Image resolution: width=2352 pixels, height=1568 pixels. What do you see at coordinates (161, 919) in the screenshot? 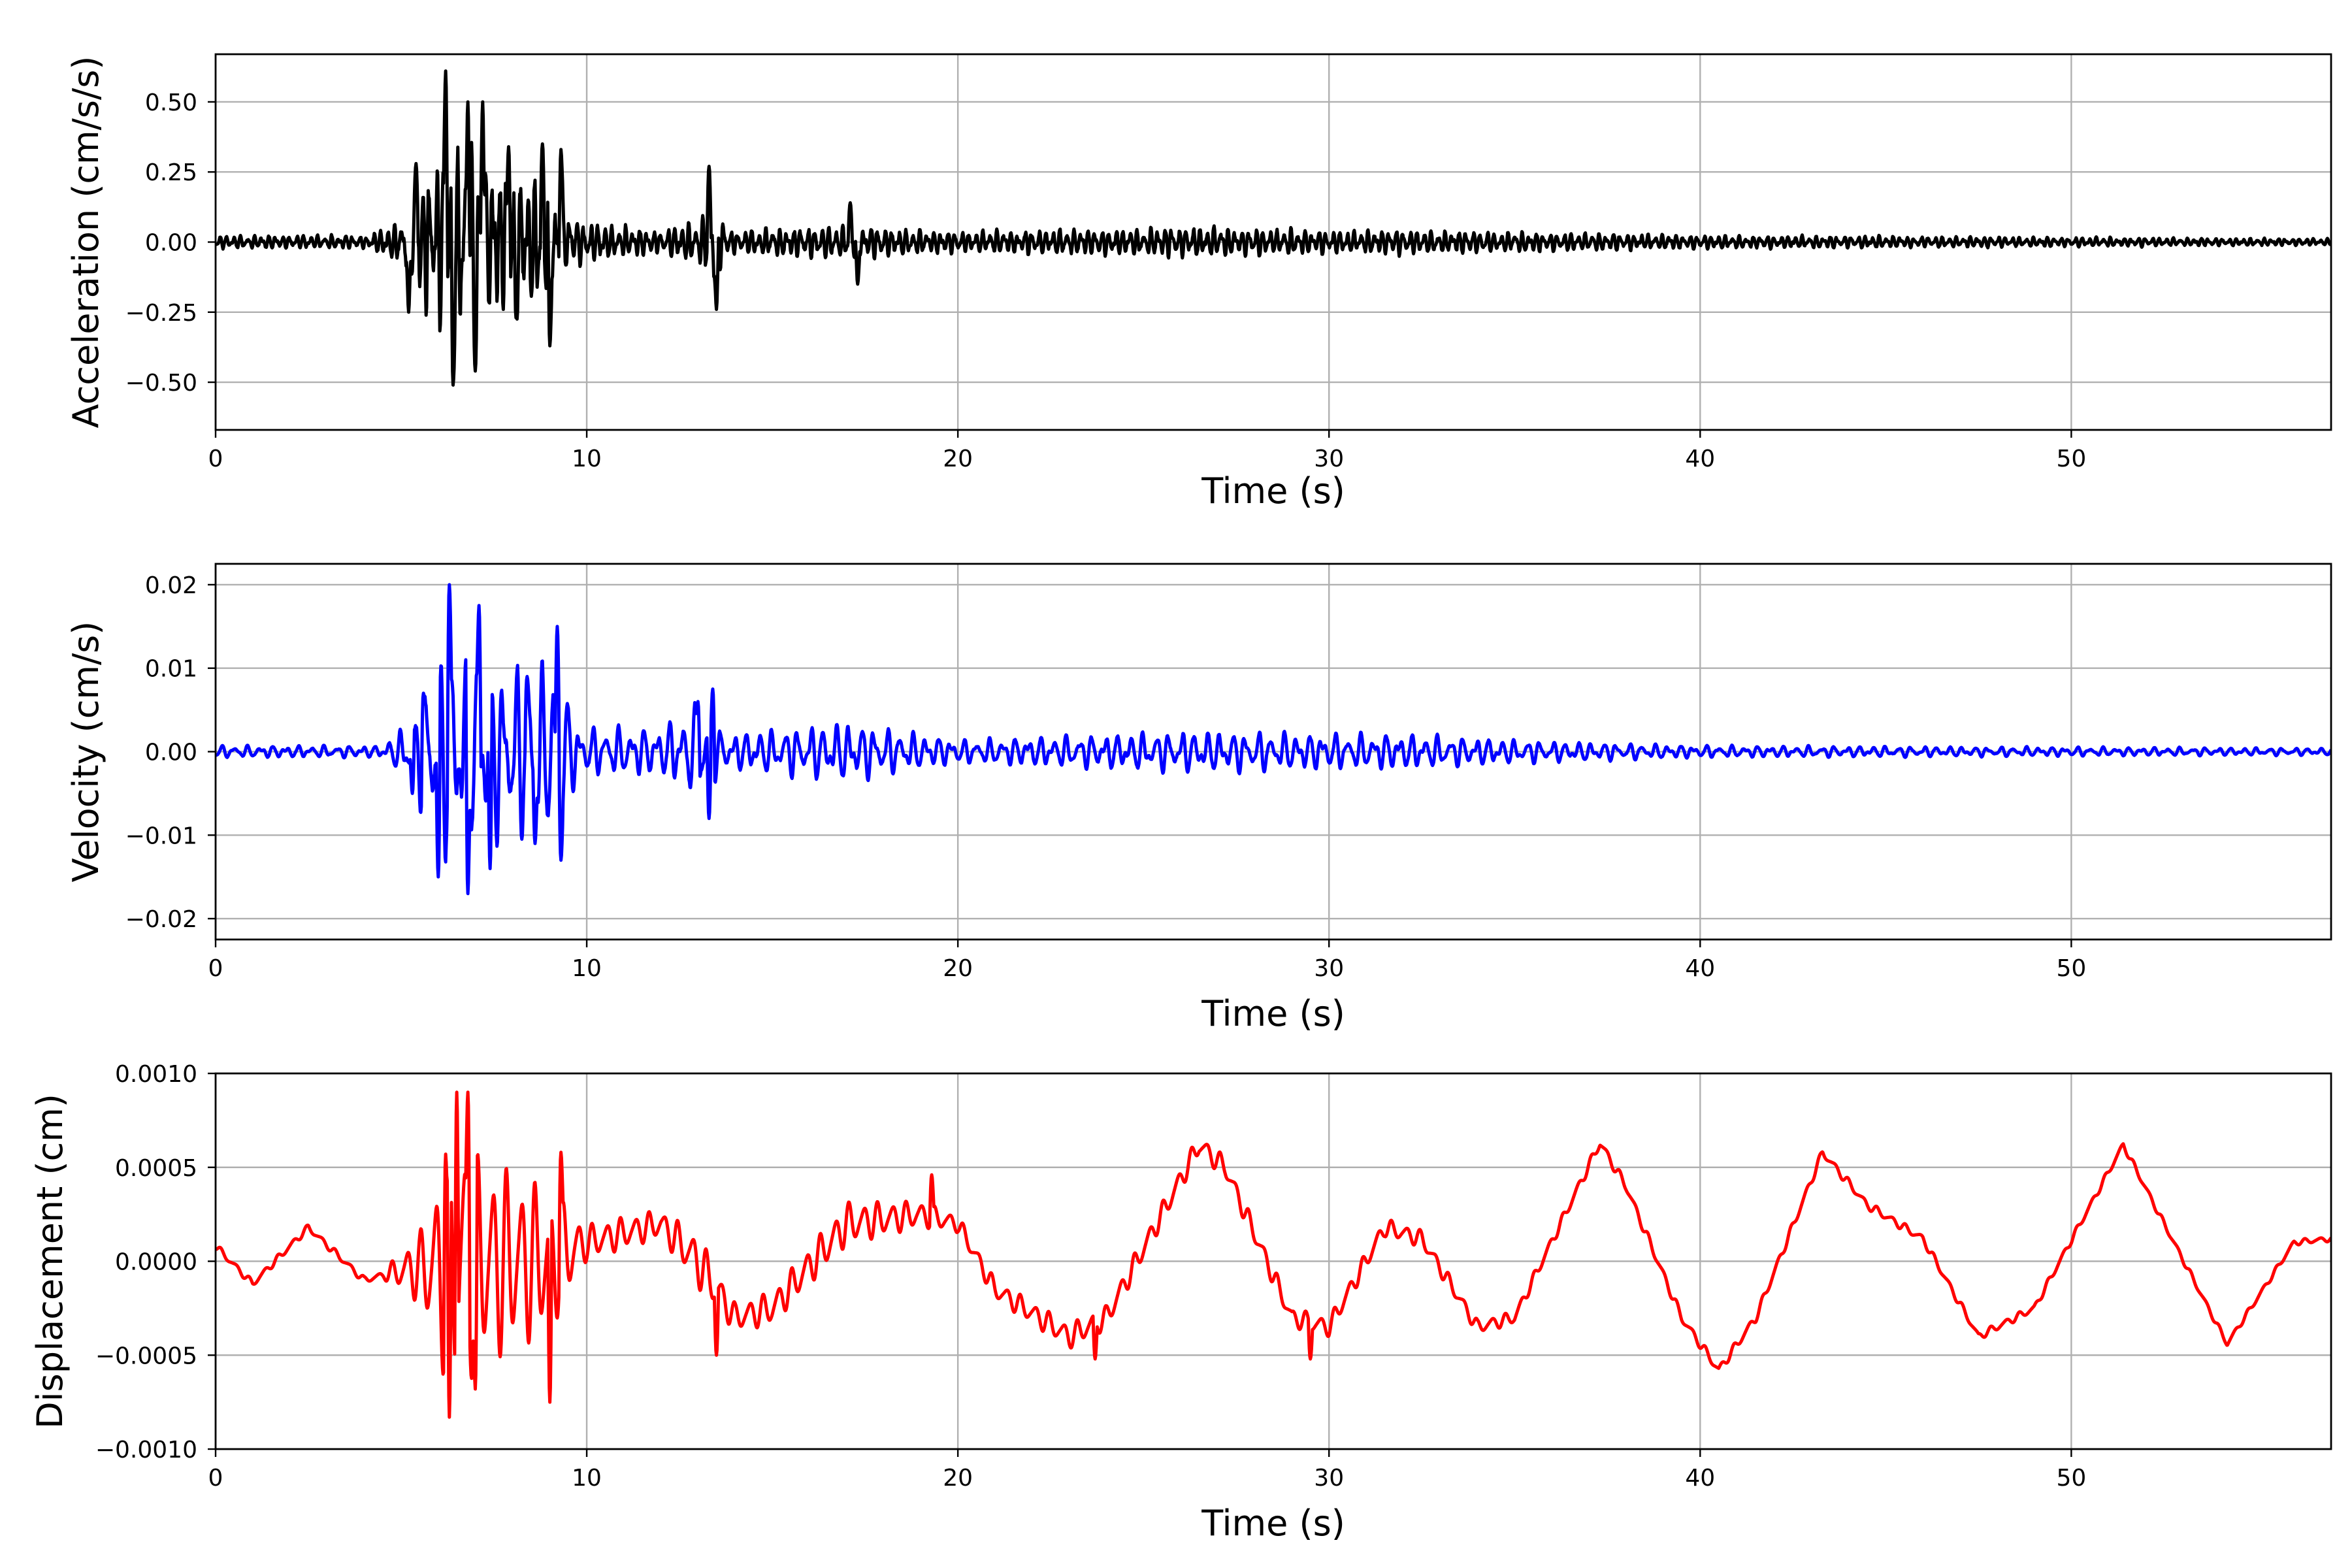
I see `y-tick-label: −0.02` at bounding box center [161, 919].